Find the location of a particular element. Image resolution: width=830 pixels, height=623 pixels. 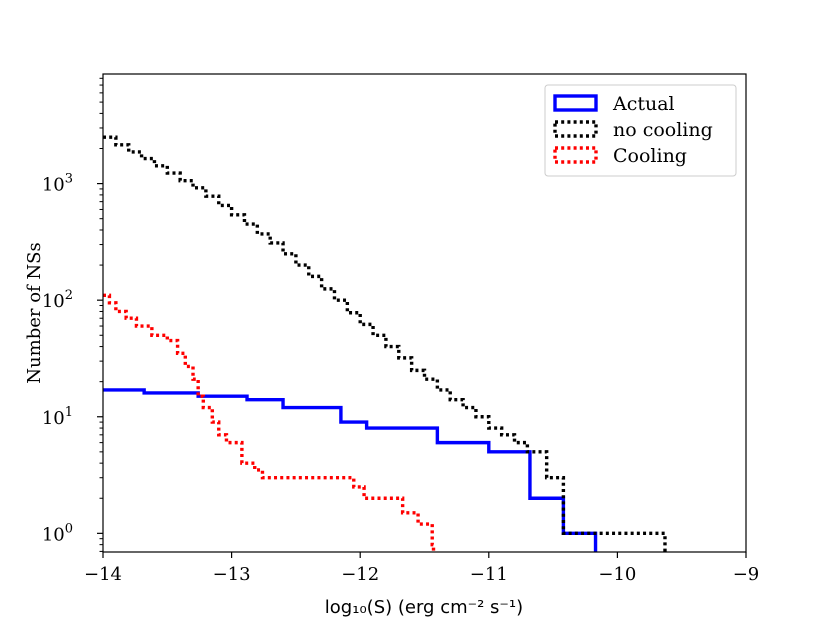

y-tick-label: 10⁰ is located at coordinates (57, 533).